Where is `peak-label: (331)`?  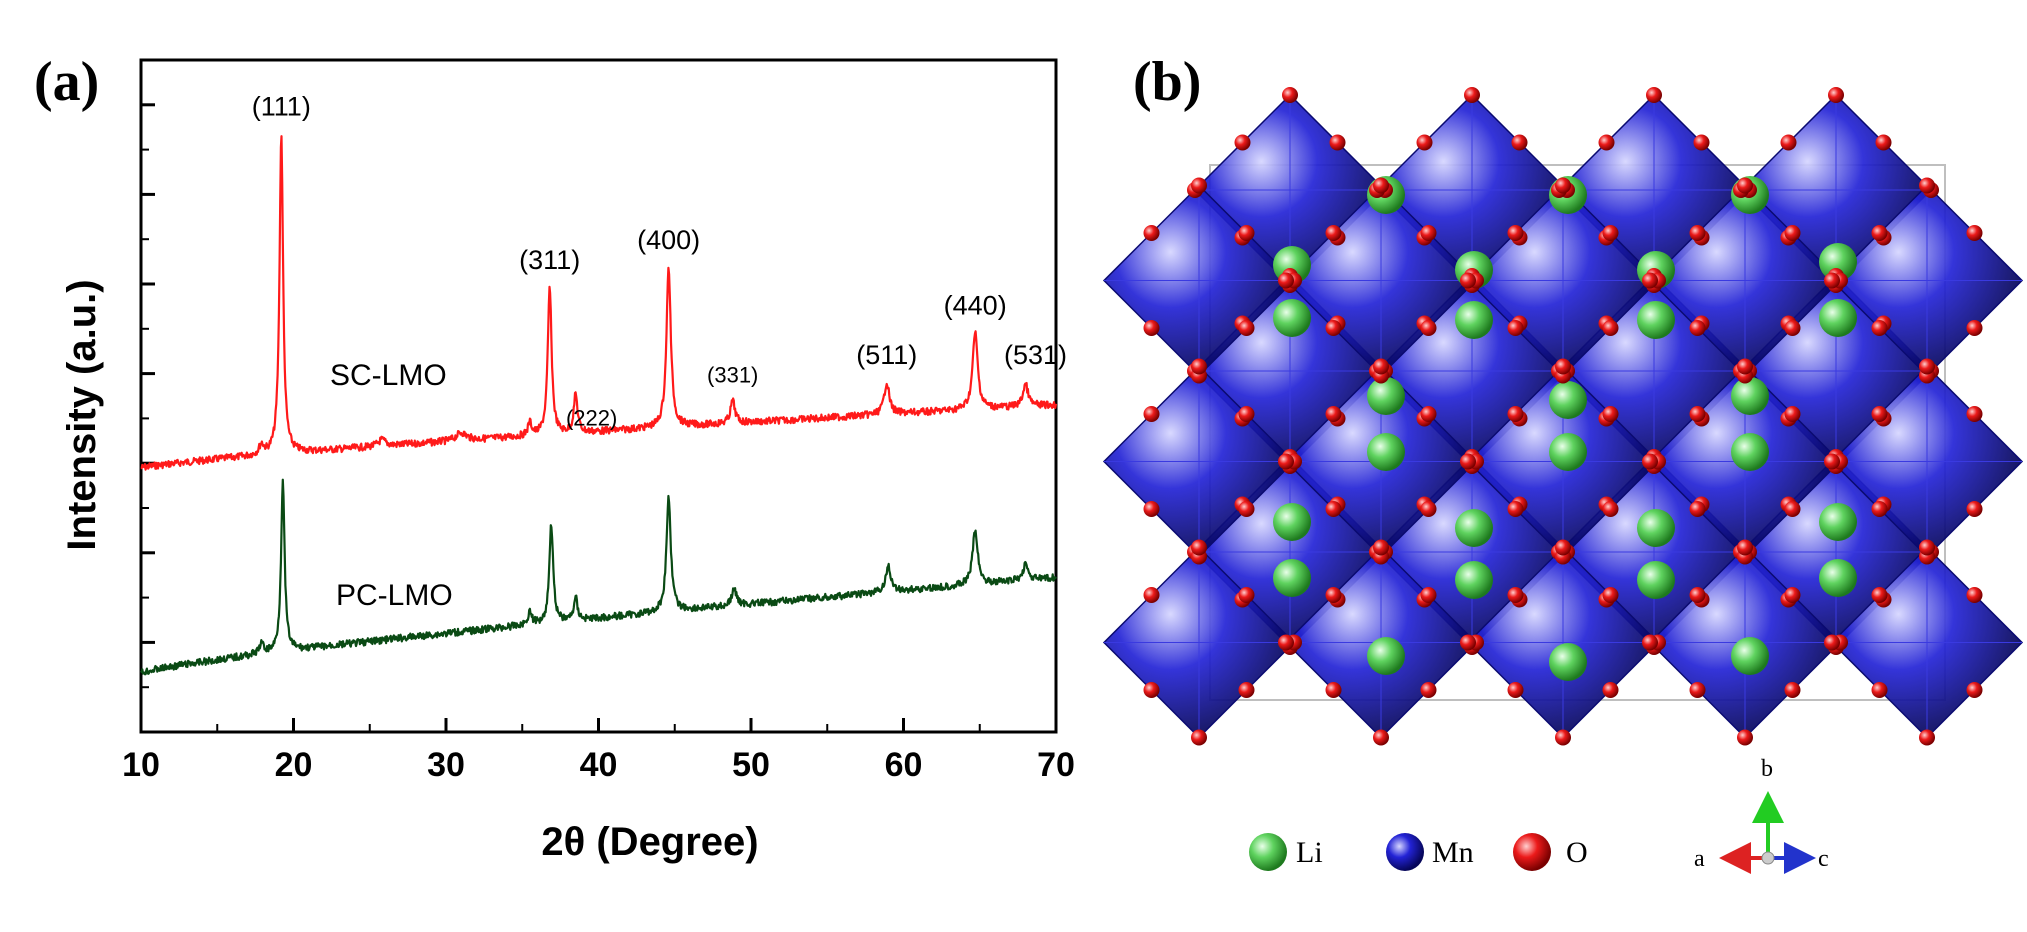 peak-label: (331) is located at coordinates (732, 375).